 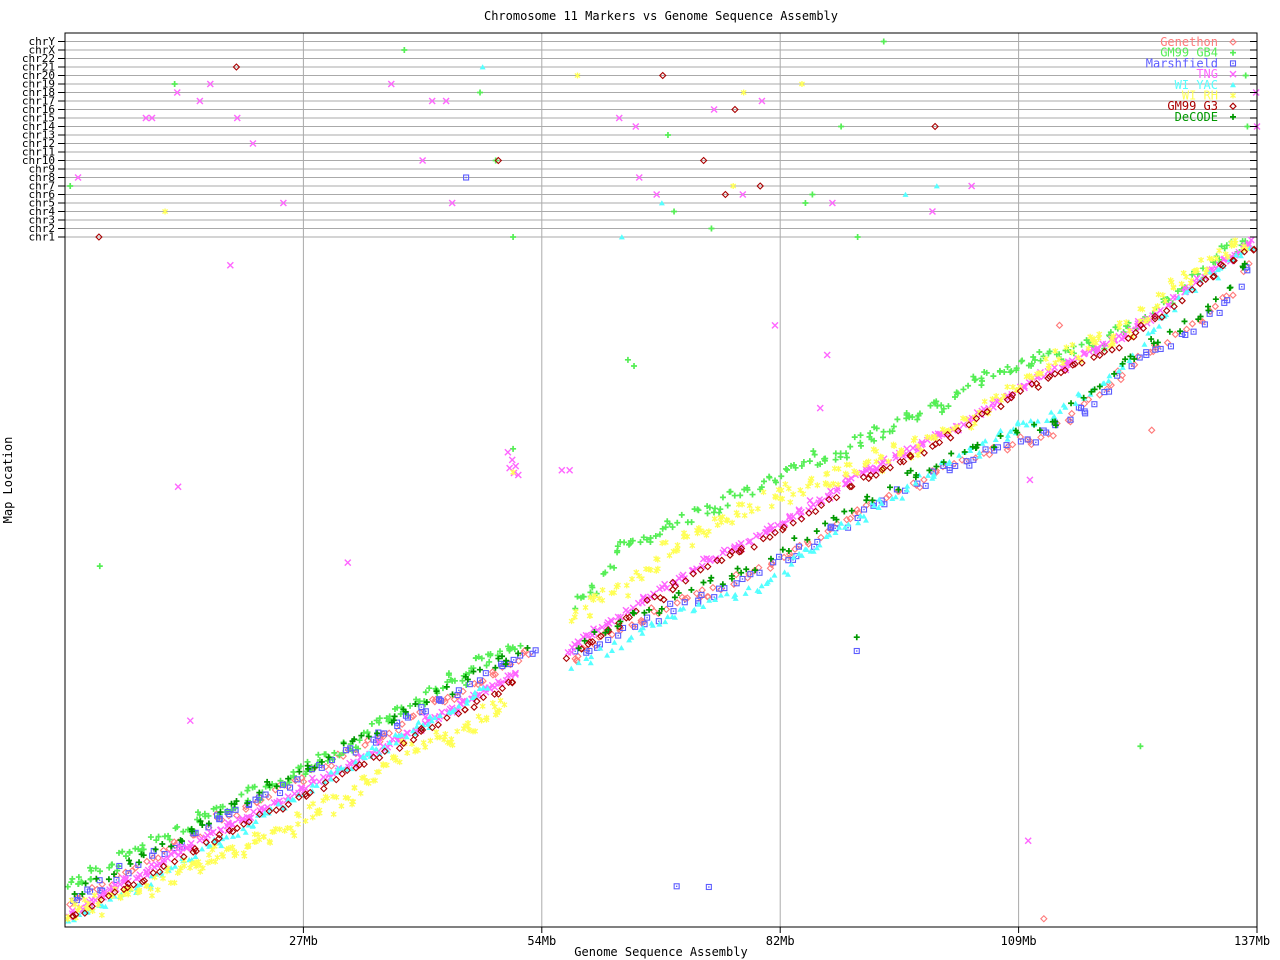 I want to click on chrom-label-chr17: chr17, so click(x=38, y=101).